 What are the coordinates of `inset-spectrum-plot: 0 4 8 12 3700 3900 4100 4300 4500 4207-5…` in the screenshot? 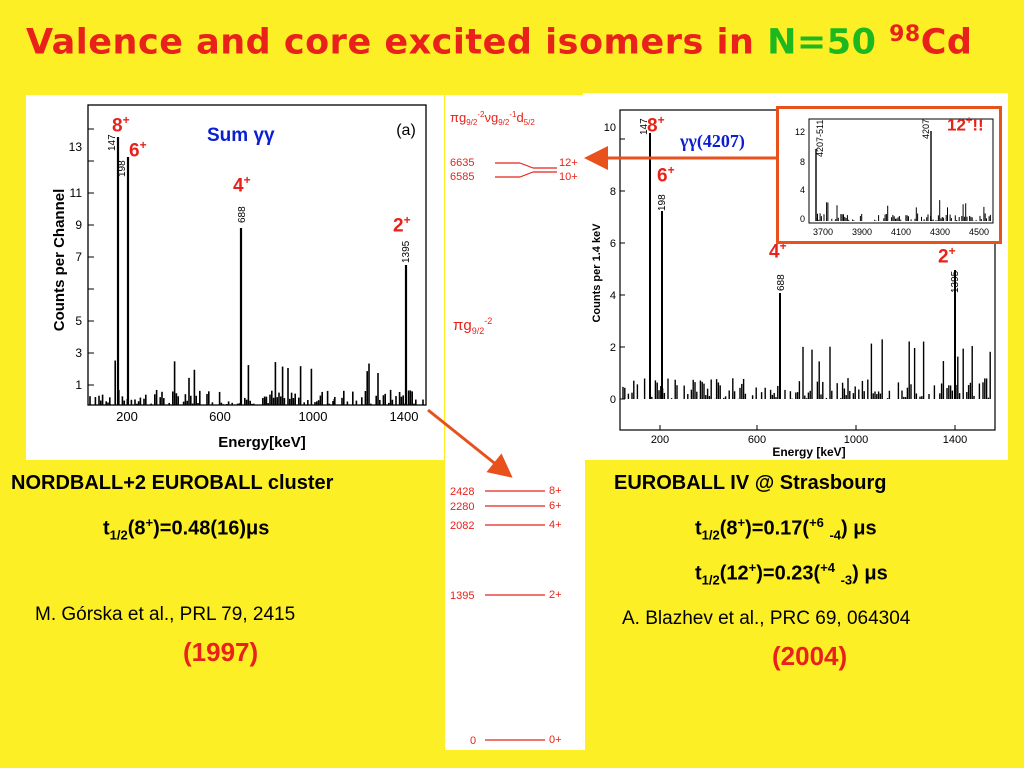 It's located at (894, 177).